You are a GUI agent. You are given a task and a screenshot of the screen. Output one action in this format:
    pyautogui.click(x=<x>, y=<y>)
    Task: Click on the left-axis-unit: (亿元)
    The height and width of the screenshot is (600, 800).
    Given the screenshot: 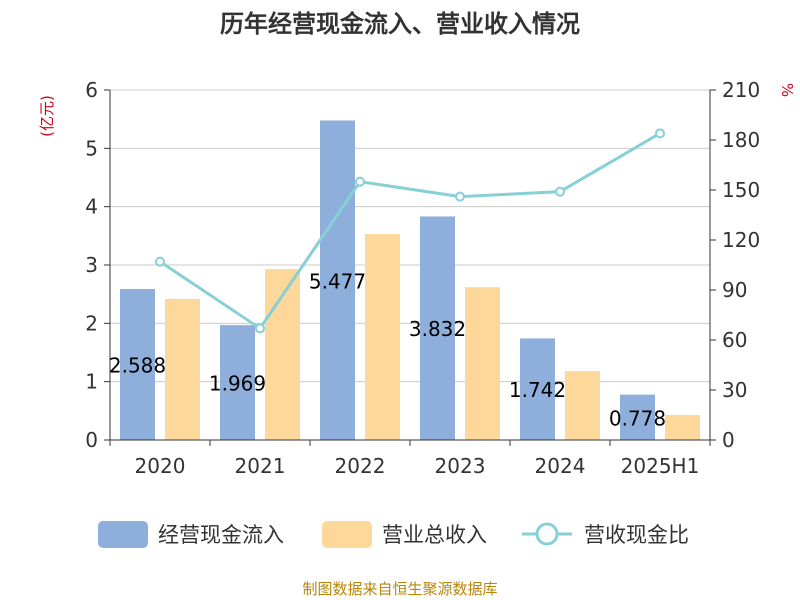 What is the action you would take?
    pyautogui.click(x=47, y=116)
    